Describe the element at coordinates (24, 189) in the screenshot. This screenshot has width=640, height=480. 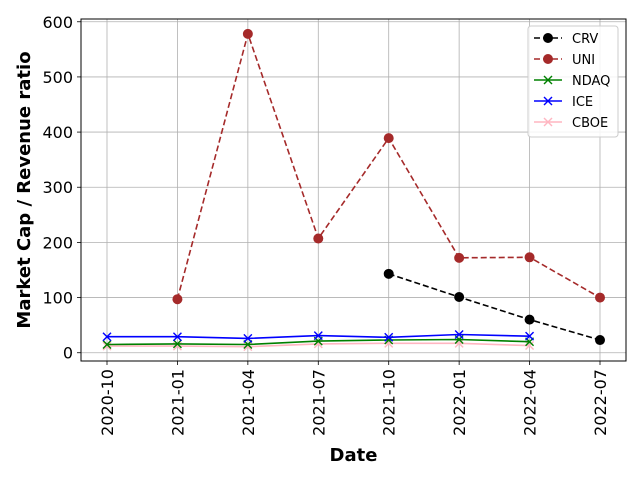
I see `y-axis-label: Market Cap / Revenue ratio` at that location.